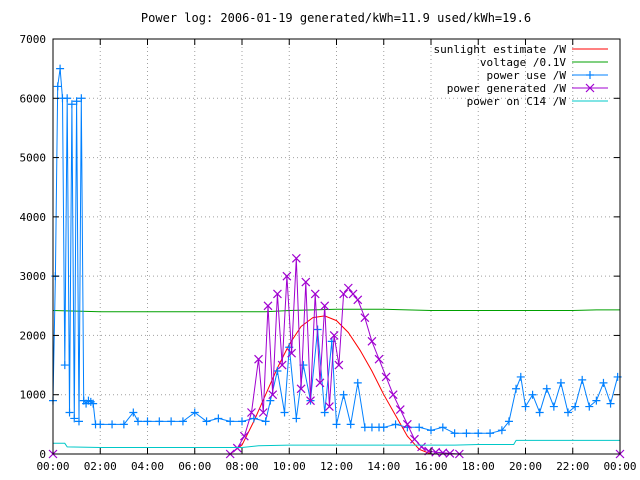 The height and width of the screenshot is (480, 640). Describe the element at coordinates (100, 466) in the screenshot. I see `x-tick-label: 02:00` at that location.